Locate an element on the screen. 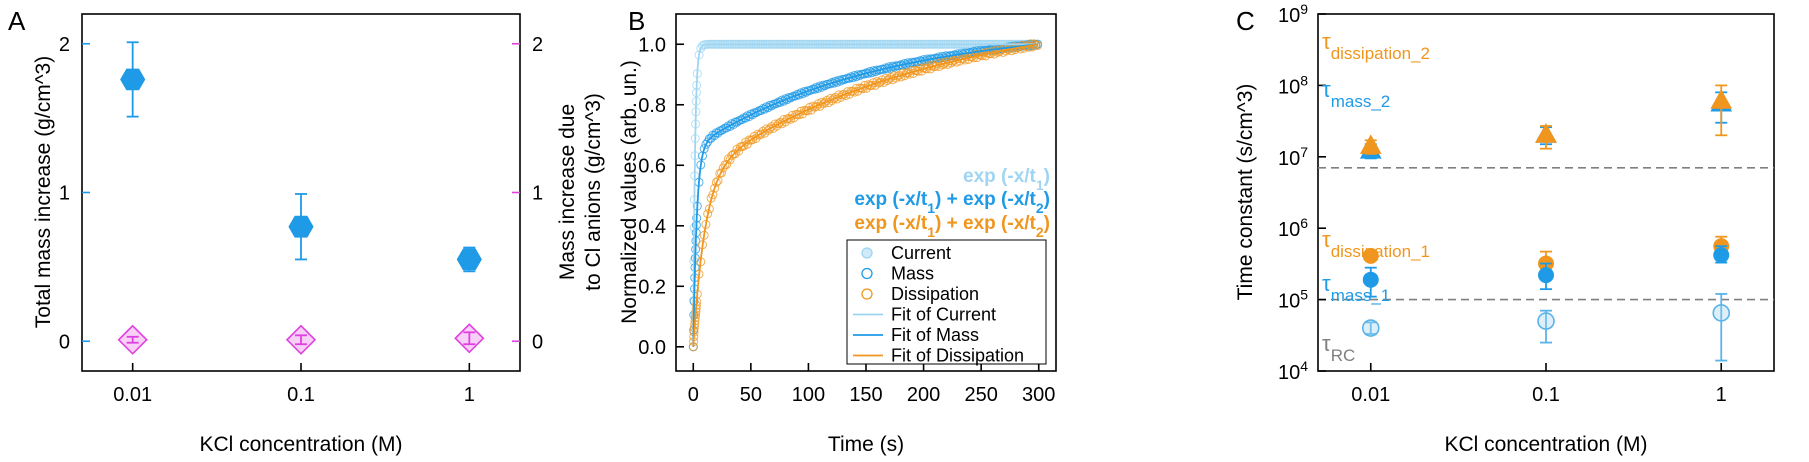  chart-c-ytick-exponent: 6 is located at coordinates (1304, 223).